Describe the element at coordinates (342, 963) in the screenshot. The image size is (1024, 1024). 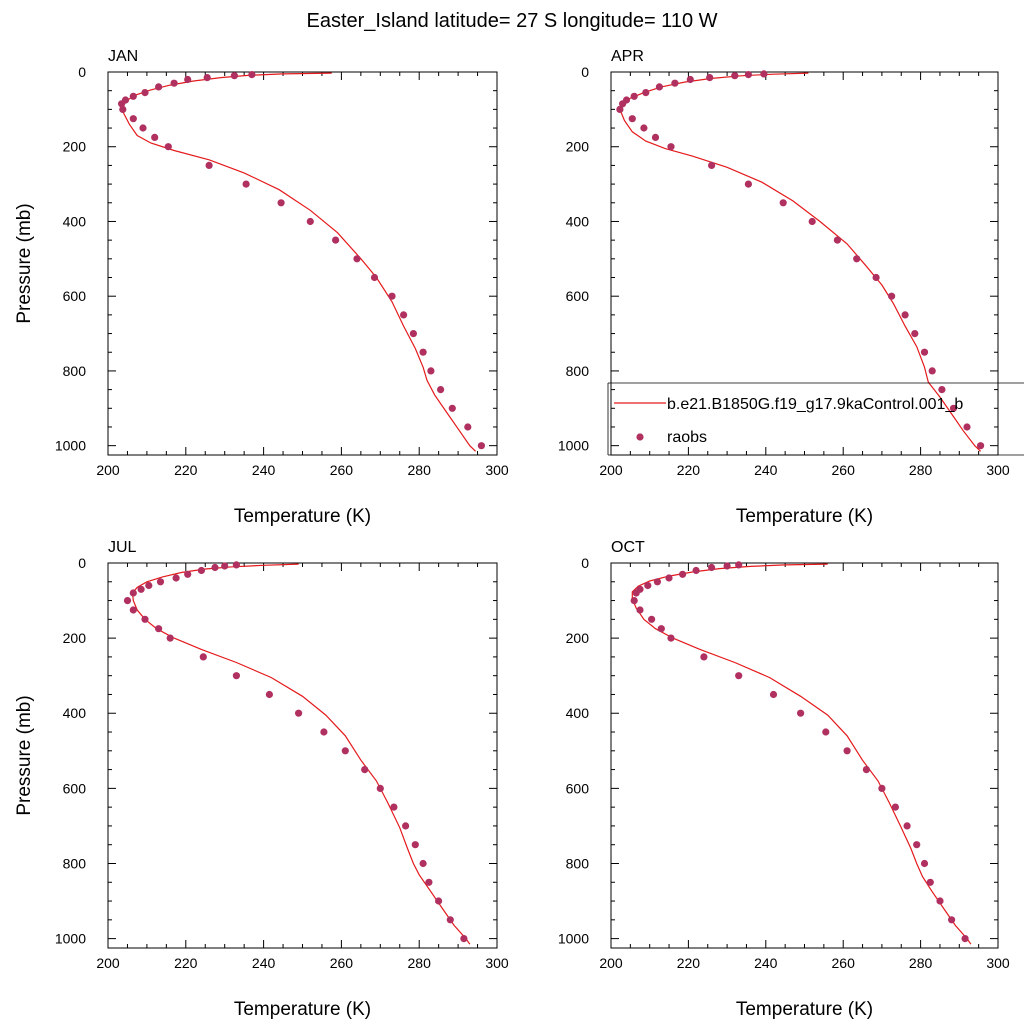
I see `x-tick-label: 260` at that location.